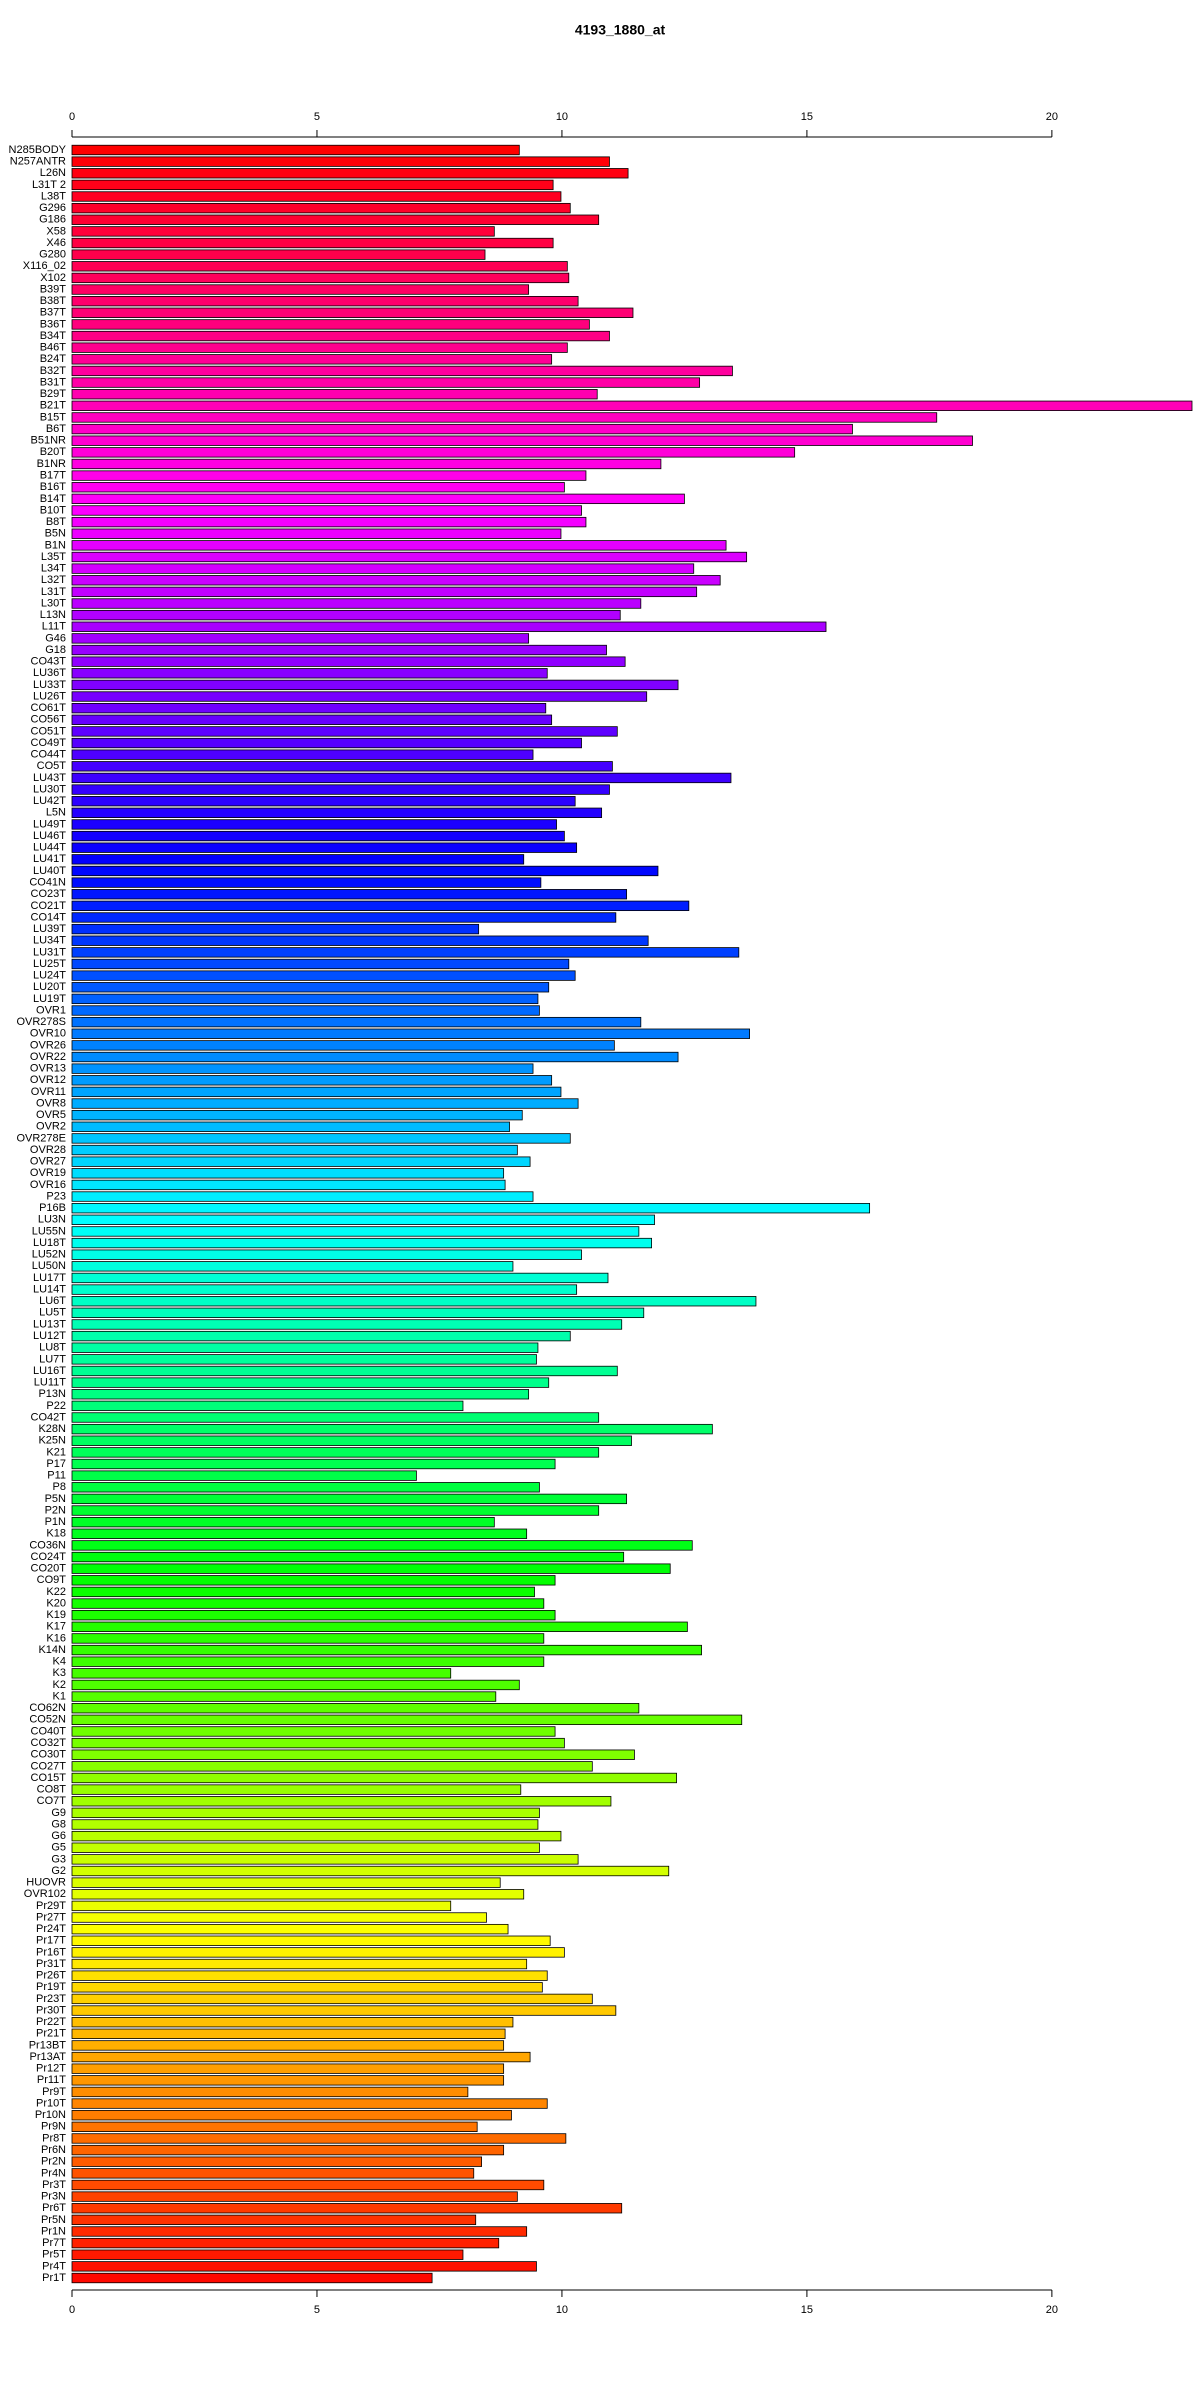 This screenshot has width=1200, height=2405. Describe the element at coordinates (53, 2220) in the screenshot. I see `y-tick-label: Pr5N` at that location.